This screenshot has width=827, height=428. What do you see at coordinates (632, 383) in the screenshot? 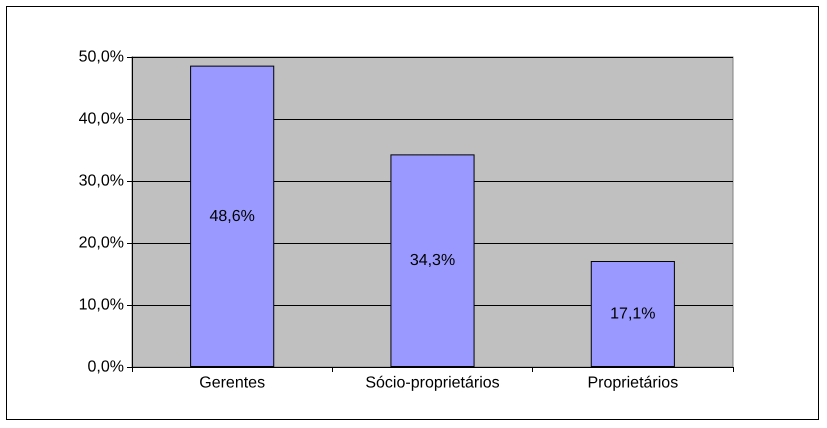
I see `x-tick-label: Proprietários` at bounding box center [632, 383].